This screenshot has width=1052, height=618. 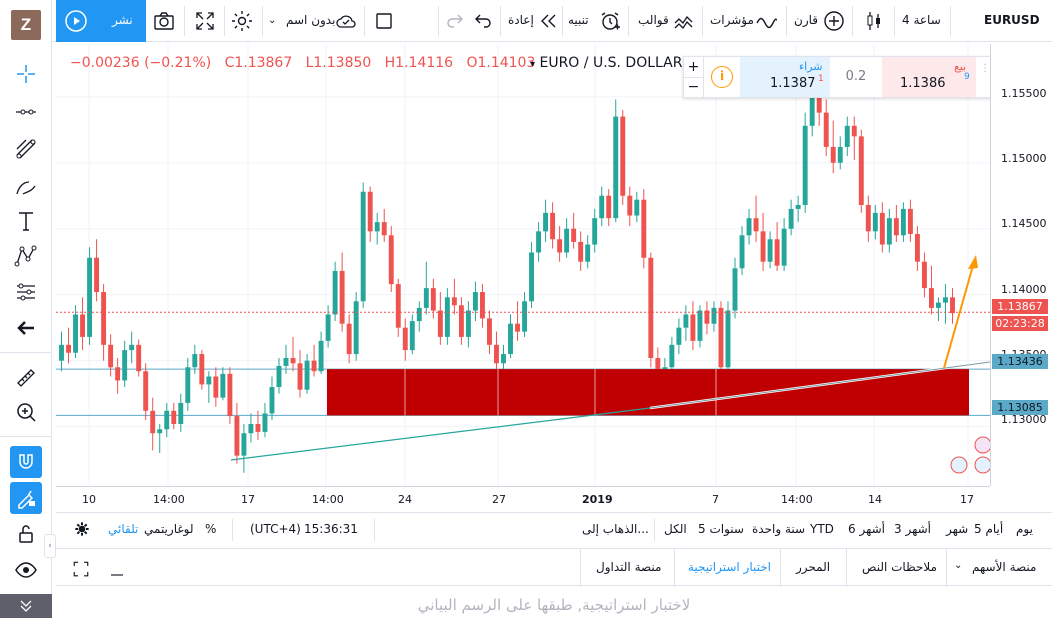 I want to click on timezone-label: (UTC+4), so click(x=275, y=529).